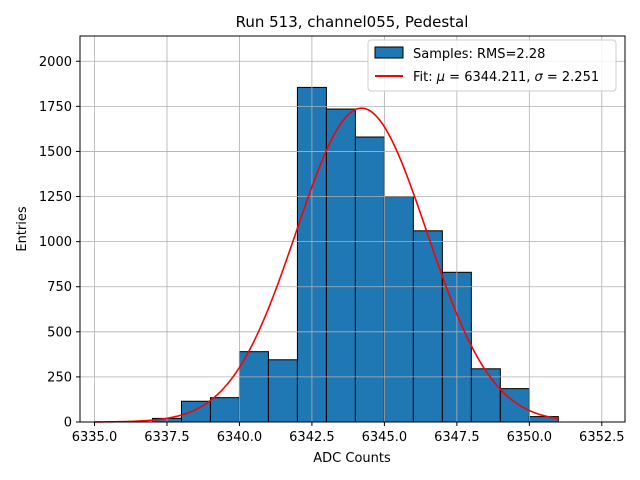 Image resolution: width=640 pixels, height=480 pixels. I want to click on legend-fit-label: Fit: μ = 6344.211, σ = 2.251, so click(506, 77).